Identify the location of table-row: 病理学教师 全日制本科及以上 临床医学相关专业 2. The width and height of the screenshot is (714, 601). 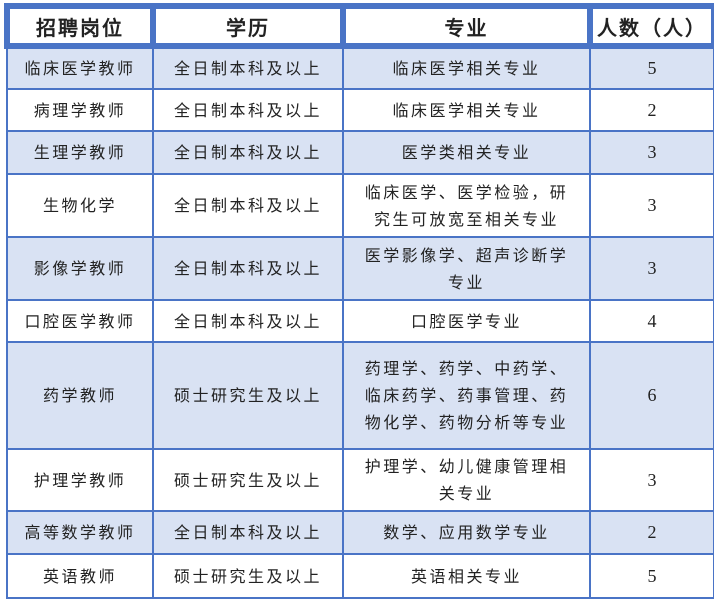
(360, 110).